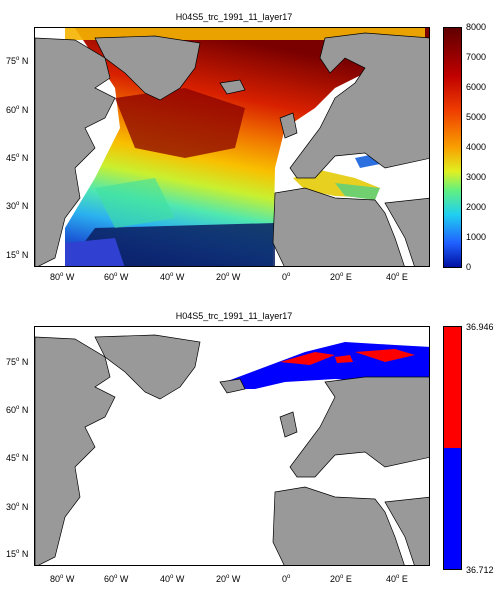 The image size is (500, 600). Describe the element at coordinates (147, 367) in the screenshot. I see `greenland-bottom` at that location.